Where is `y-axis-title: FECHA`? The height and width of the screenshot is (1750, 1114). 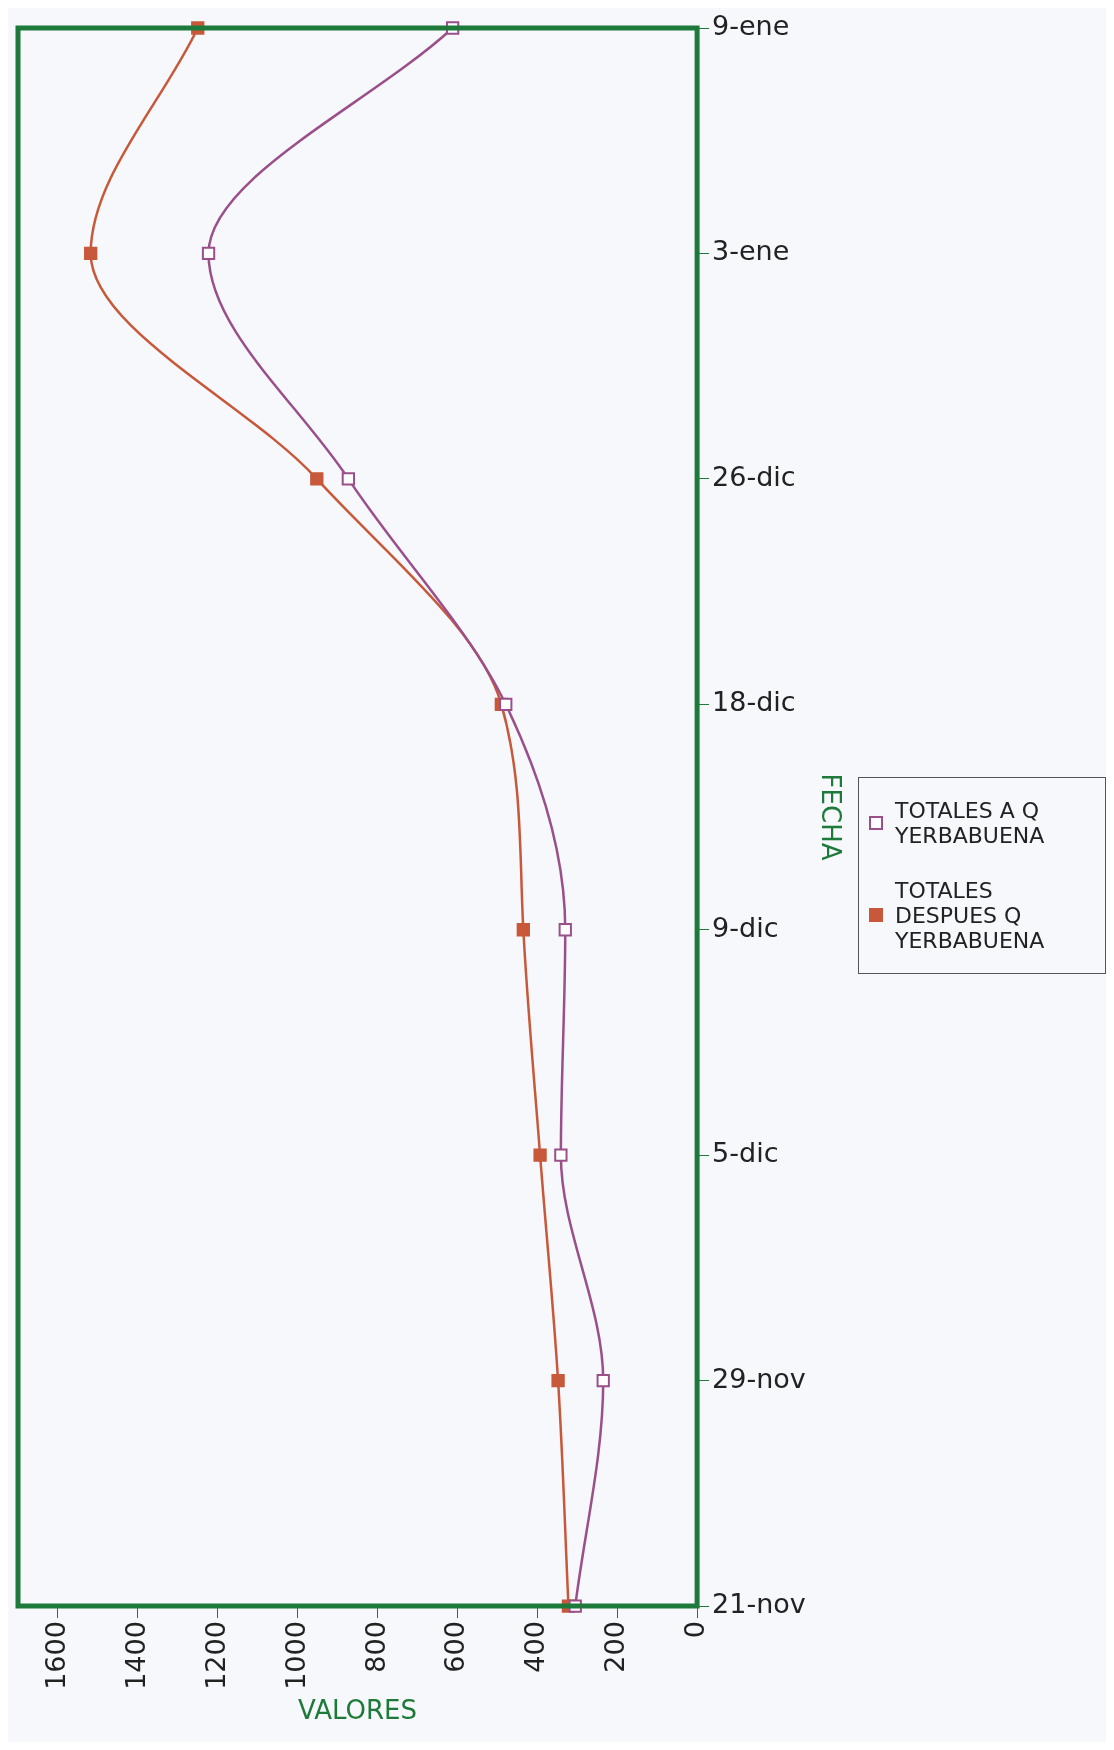
y-axis-title: FECHA is located at coordinates (830, 817).